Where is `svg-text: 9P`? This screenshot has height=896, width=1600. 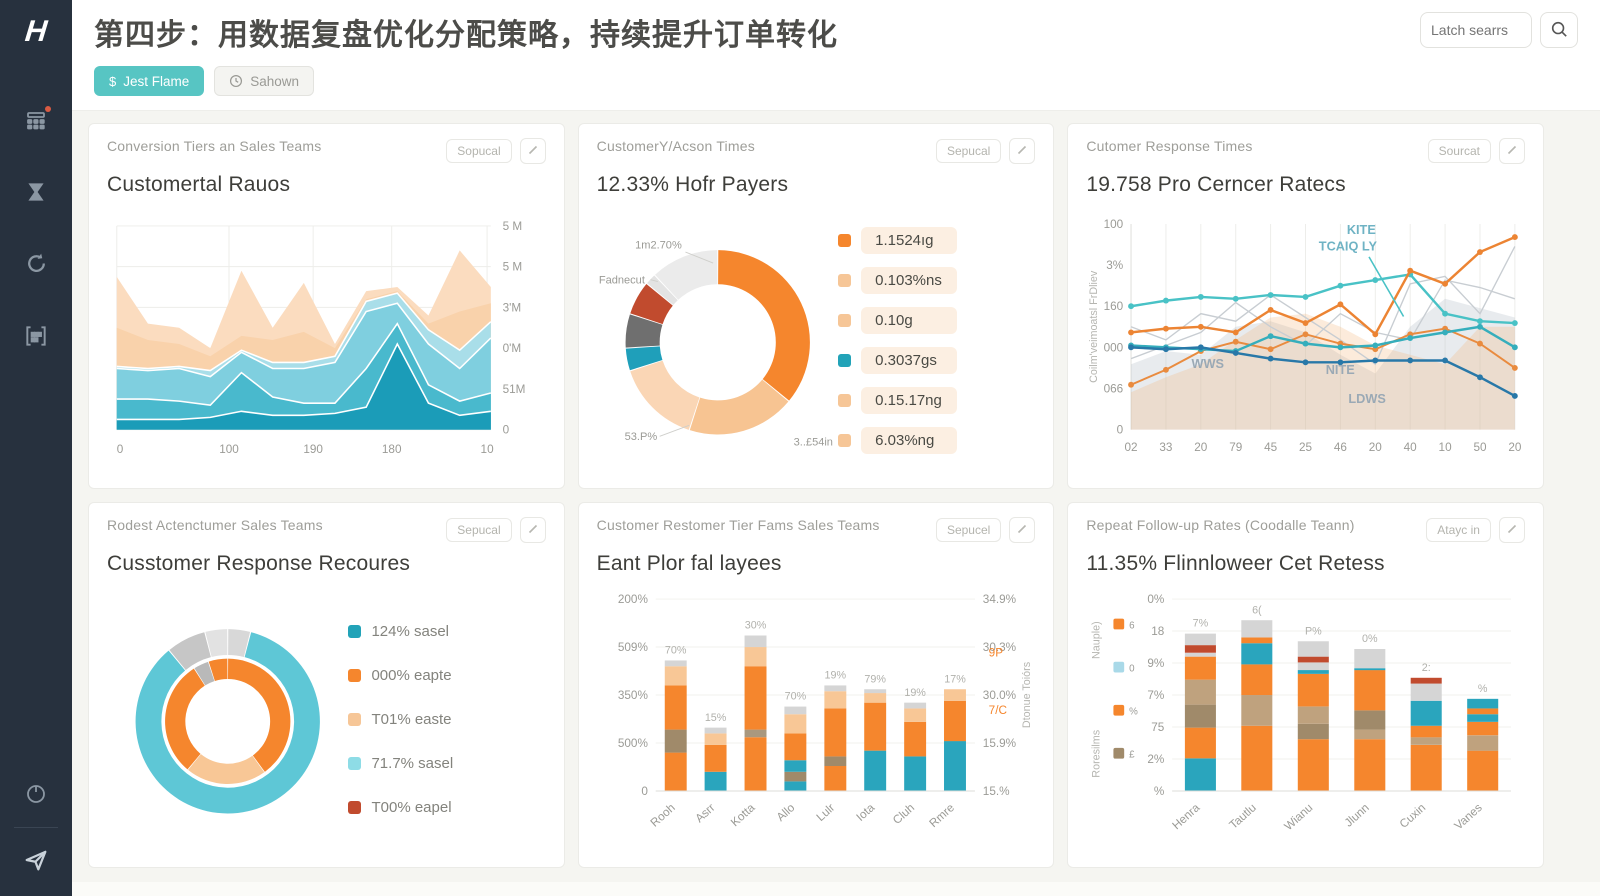 svg-text: 9P is located at coordinates (995, 653).